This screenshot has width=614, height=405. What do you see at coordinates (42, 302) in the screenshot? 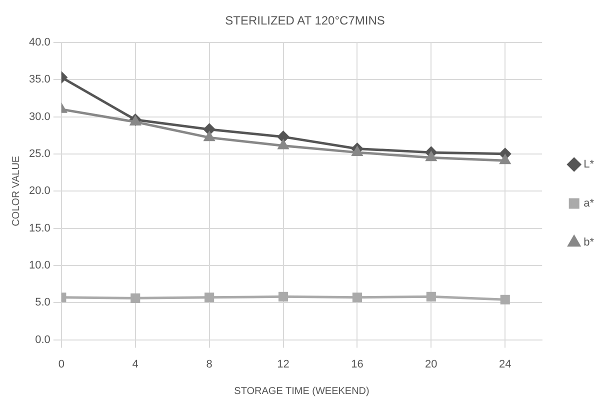
I see `y-tick-label: 5.0` at bounding box center [42, 302].